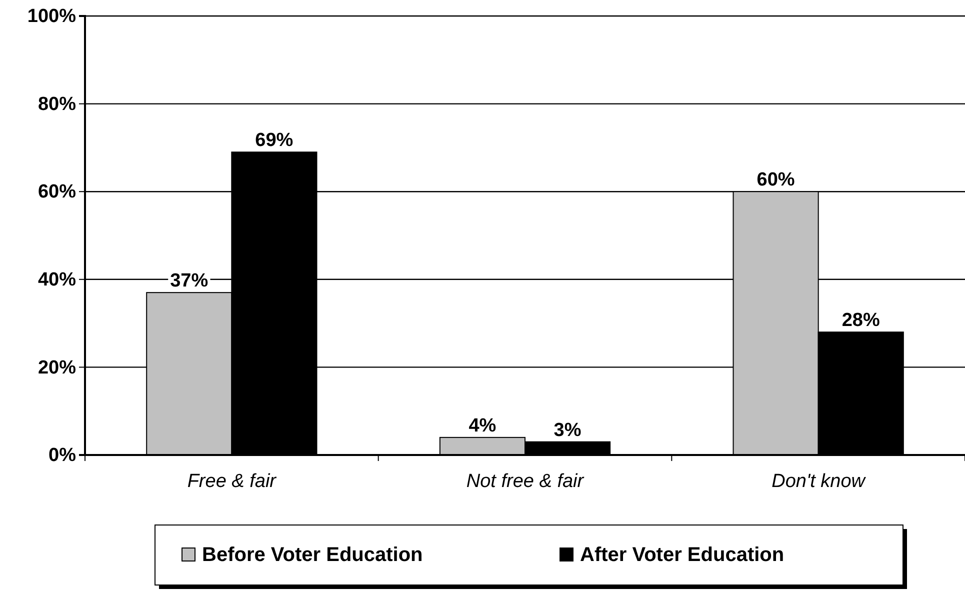 The image size is (965, 591). Describe the element at coordinates (568, 430) in the screenshot. I see `data-label: 3%` at that location.